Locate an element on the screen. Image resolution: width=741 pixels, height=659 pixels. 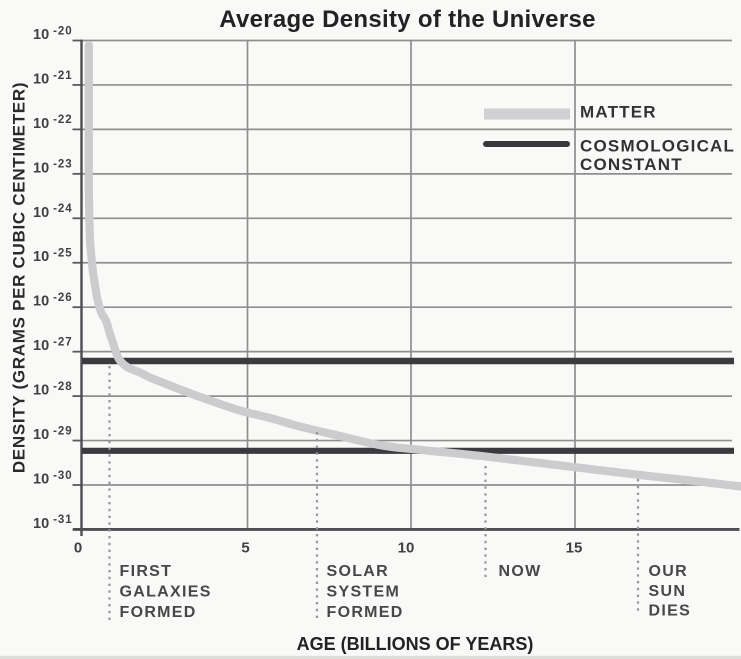
svg-text: COSMOLOGICAL is located at coordinates (657, 146).